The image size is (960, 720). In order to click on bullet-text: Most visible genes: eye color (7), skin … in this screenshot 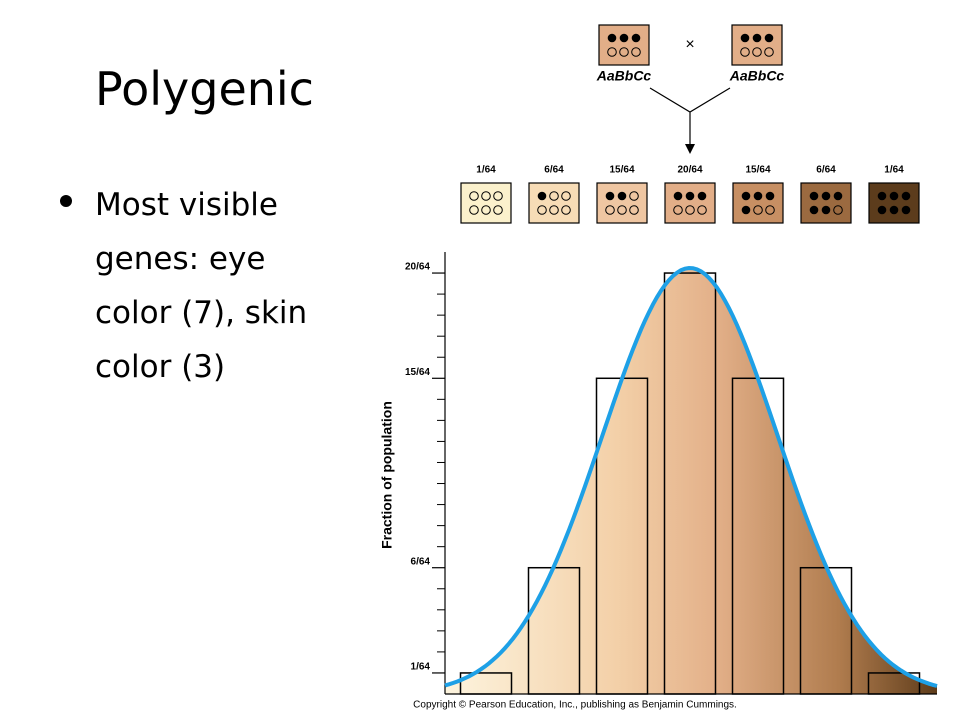, I will do `click(201, 286)`.